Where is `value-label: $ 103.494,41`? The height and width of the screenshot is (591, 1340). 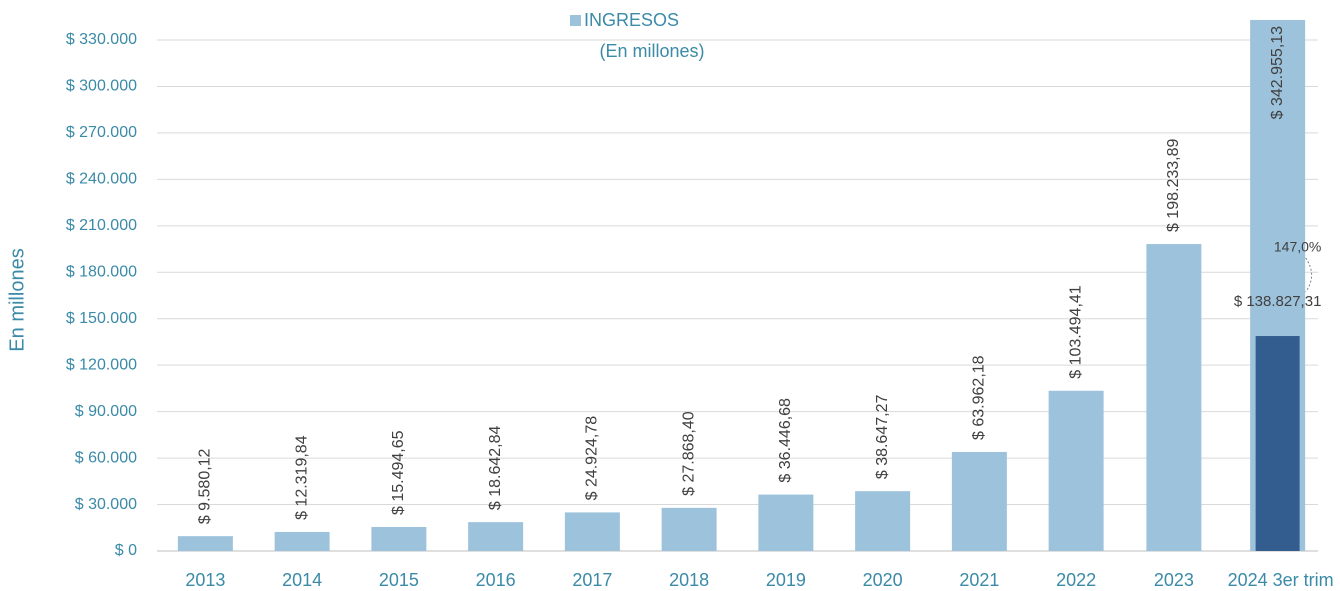
value-label: $ 103.494,41 is located at coordinates (1075, 332).